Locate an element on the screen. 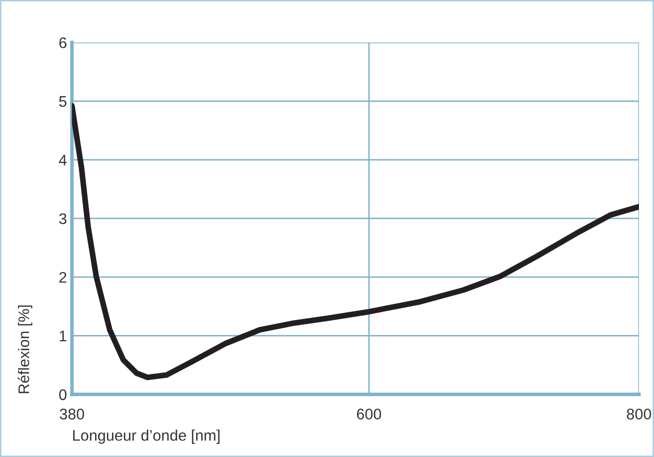  y-tick-label: 4 is located at coordinates (62, 160).